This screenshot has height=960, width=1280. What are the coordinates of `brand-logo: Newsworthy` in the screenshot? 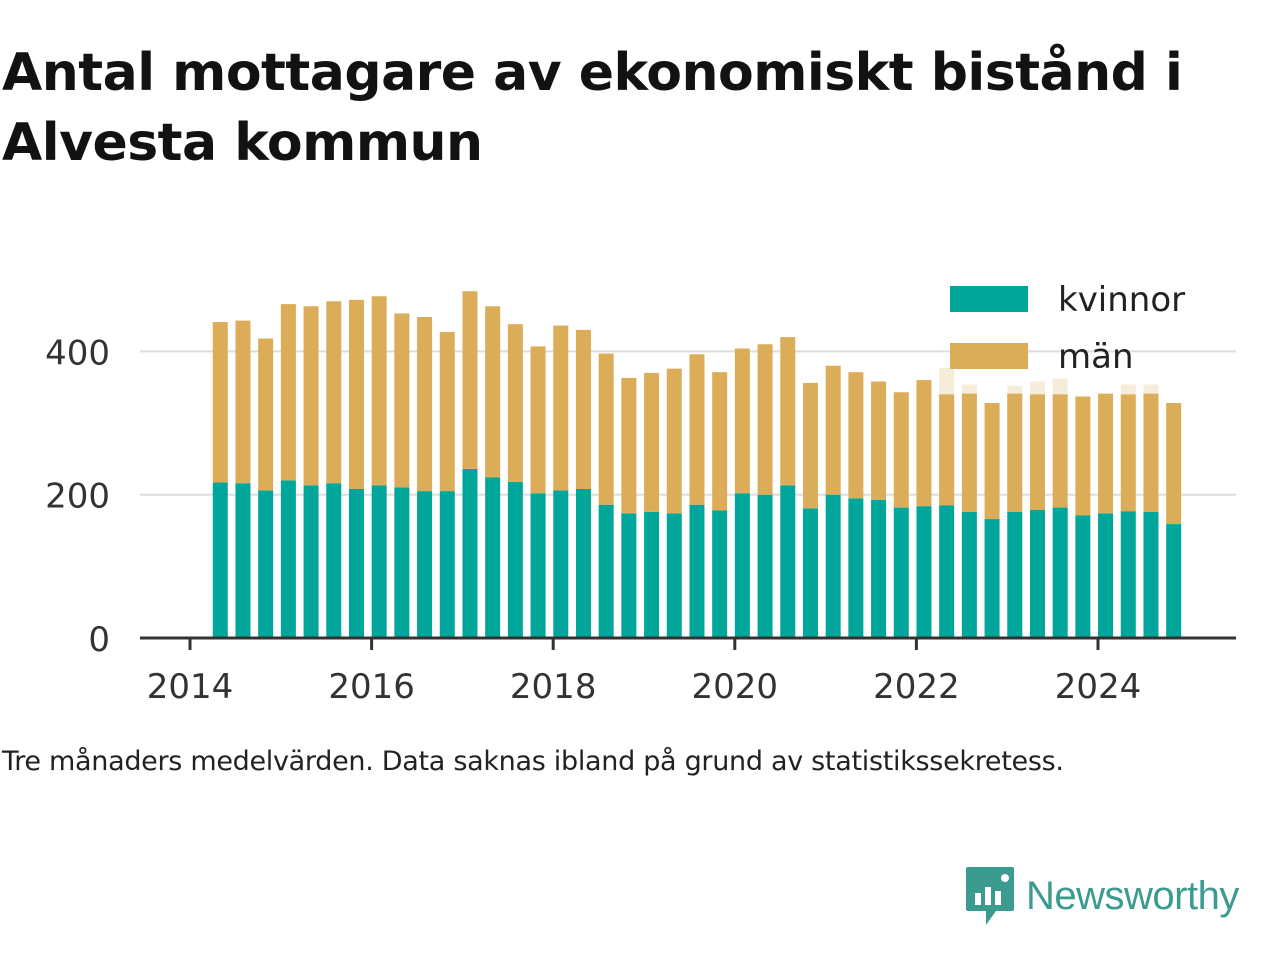 It's located at (1101, 896).